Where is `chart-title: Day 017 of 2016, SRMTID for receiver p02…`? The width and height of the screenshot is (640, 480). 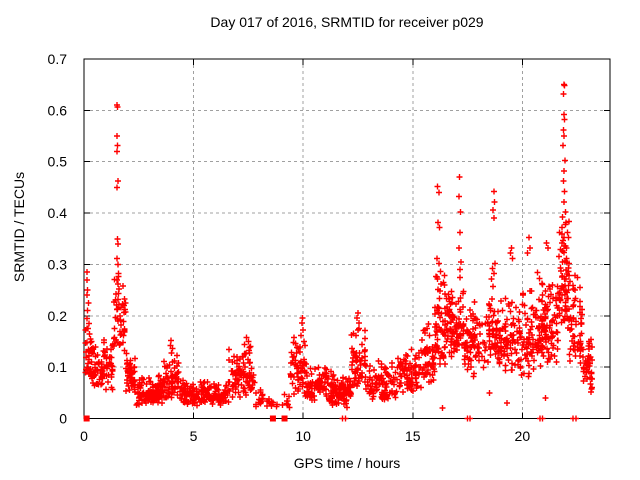 chart-title: Day 017 of 2016, SRMTID for receiver p02… is located at coordinates (347, 22).